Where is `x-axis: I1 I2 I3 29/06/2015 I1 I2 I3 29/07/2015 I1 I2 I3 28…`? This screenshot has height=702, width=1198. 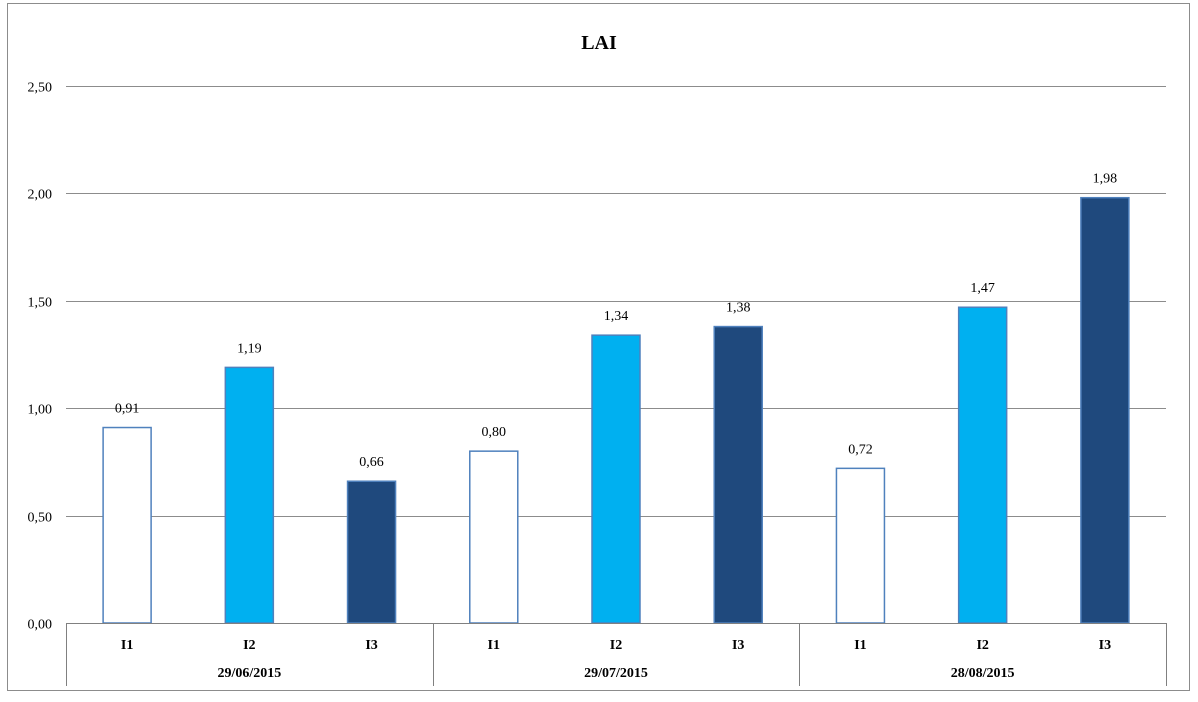 x-axis: I1 I2 I3 29/06/2015 I1 I2 I3 29/07/2015 I1 I2 I3 28… is located at coordinates (616, 654).